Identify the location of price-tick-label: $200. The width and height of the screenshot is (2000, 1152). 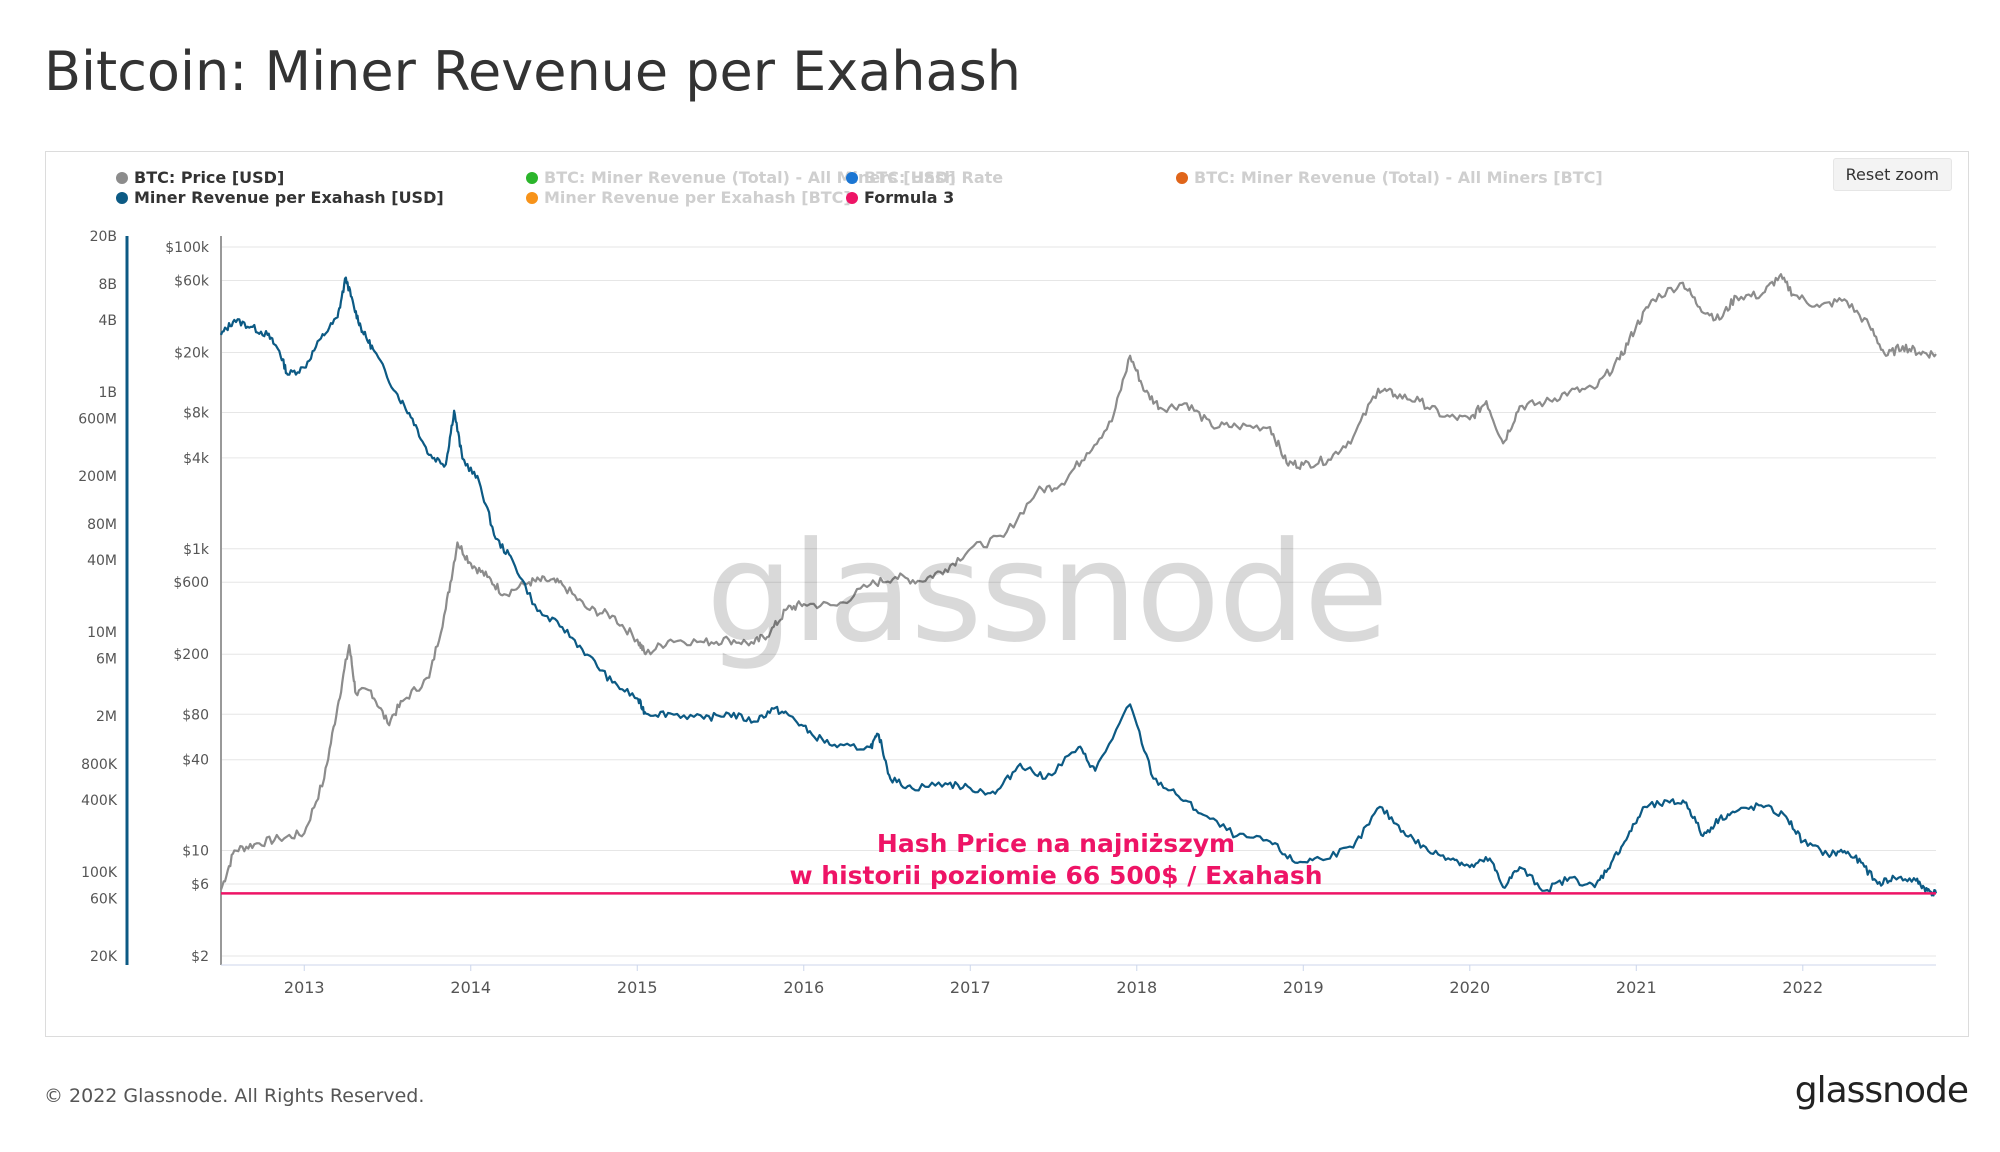
(191, 655).